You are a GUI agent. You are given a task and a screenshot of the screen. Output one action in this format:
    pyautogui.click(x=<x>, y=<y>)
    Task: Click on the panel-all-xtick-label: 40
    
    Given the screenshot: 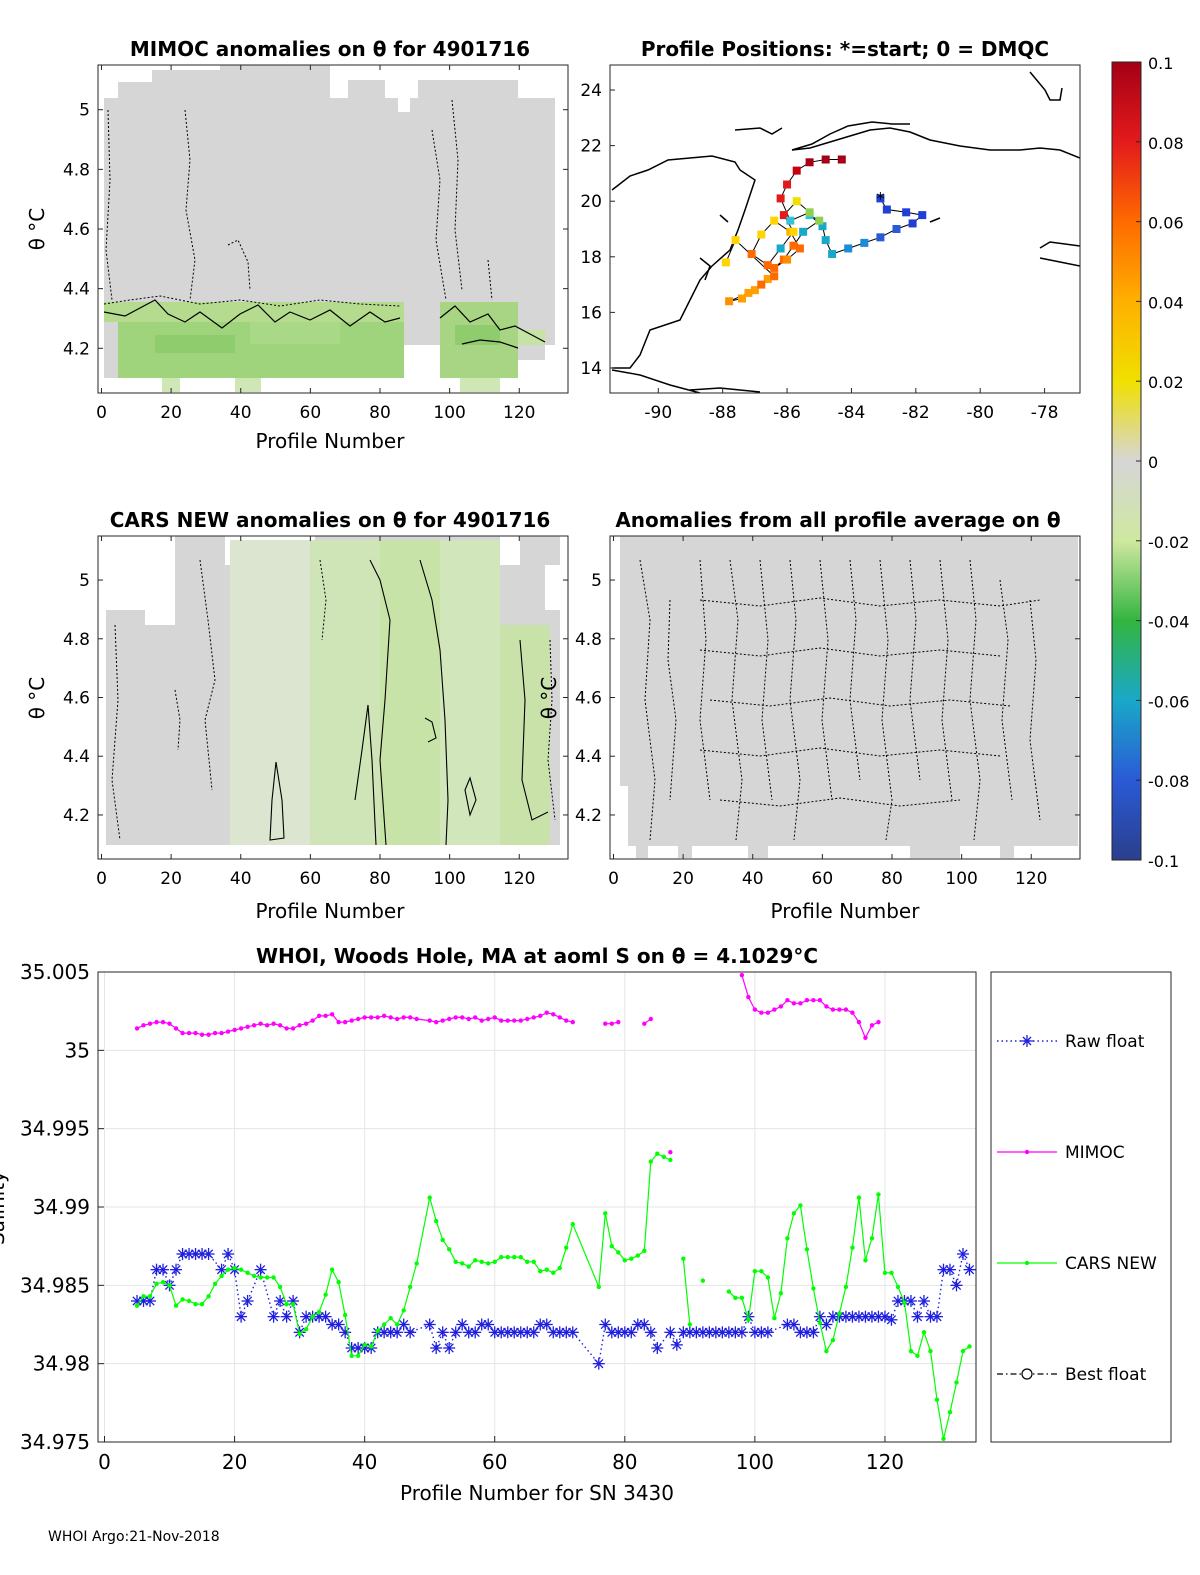 What is the action you would take?
    pyautogui.click(x=753, y=879)
    